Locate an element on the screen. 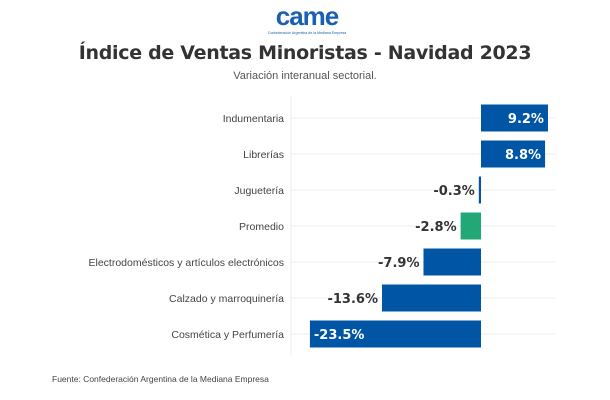 This screenshot has width=610, height=400. data-label: 8.8% is located at coordinates (523, 155).